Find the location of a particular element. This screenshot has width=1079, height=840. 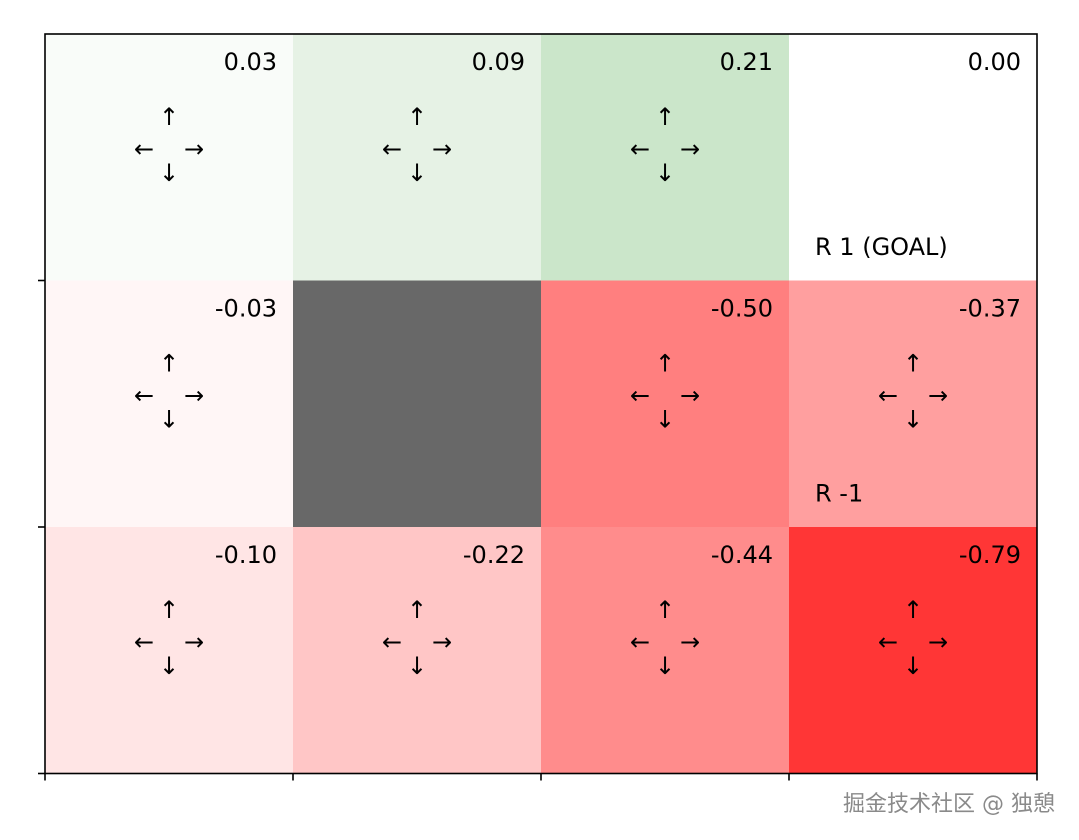

grid-cell-r1-c2: -0.50 ↑ ↓← → is located at coordinates (665, 403).